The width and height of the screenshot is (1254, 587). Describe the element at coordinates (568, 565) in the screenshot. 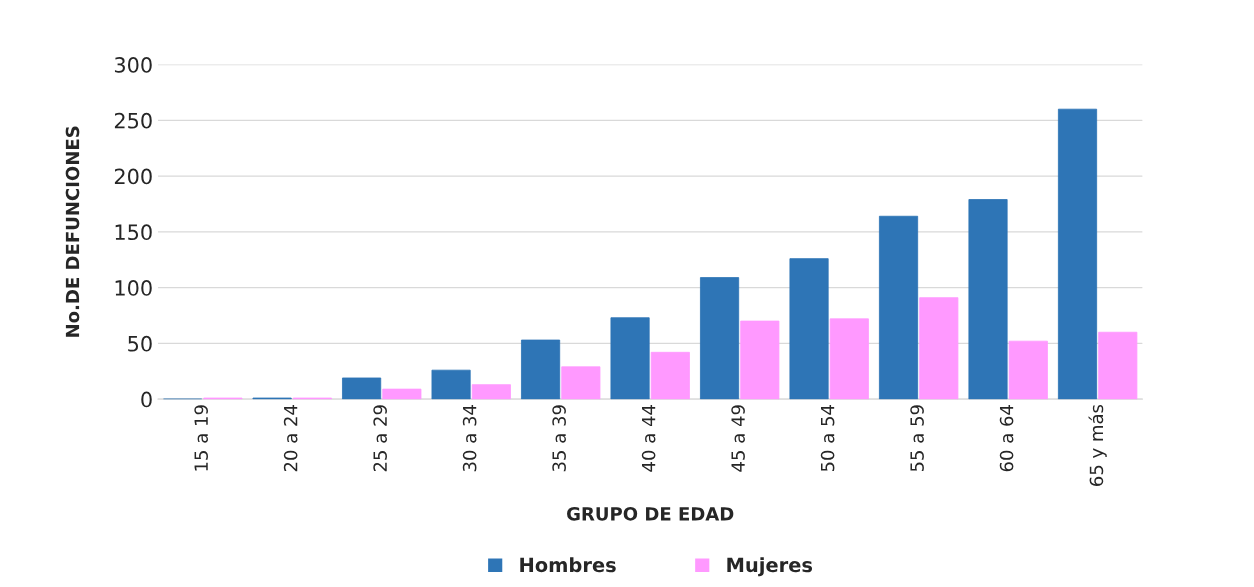

I see `legend-label: Hombres` at that location.